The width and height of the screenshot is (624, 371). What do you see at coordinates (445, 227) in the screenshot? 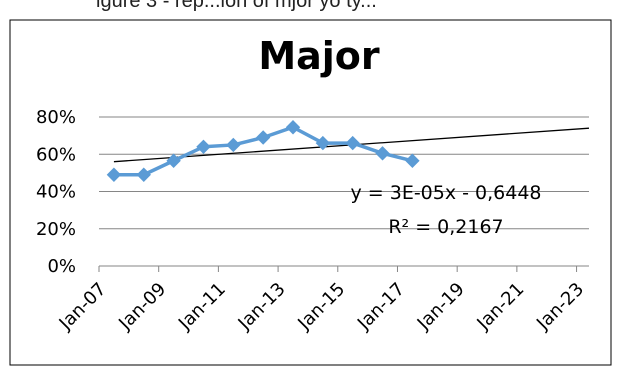
I see `trendline-r-squared: R² = 0,2167` at bounding box center [445, 227].